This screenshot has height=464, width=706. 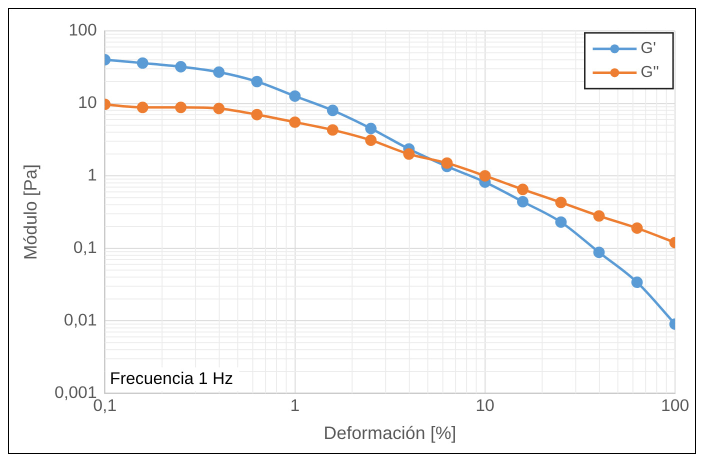 What do you see at coordinates (30, 212) in the screenshot?
I see `y-axis-title: Módulo [Pa]` at bounding box center [30, 212].